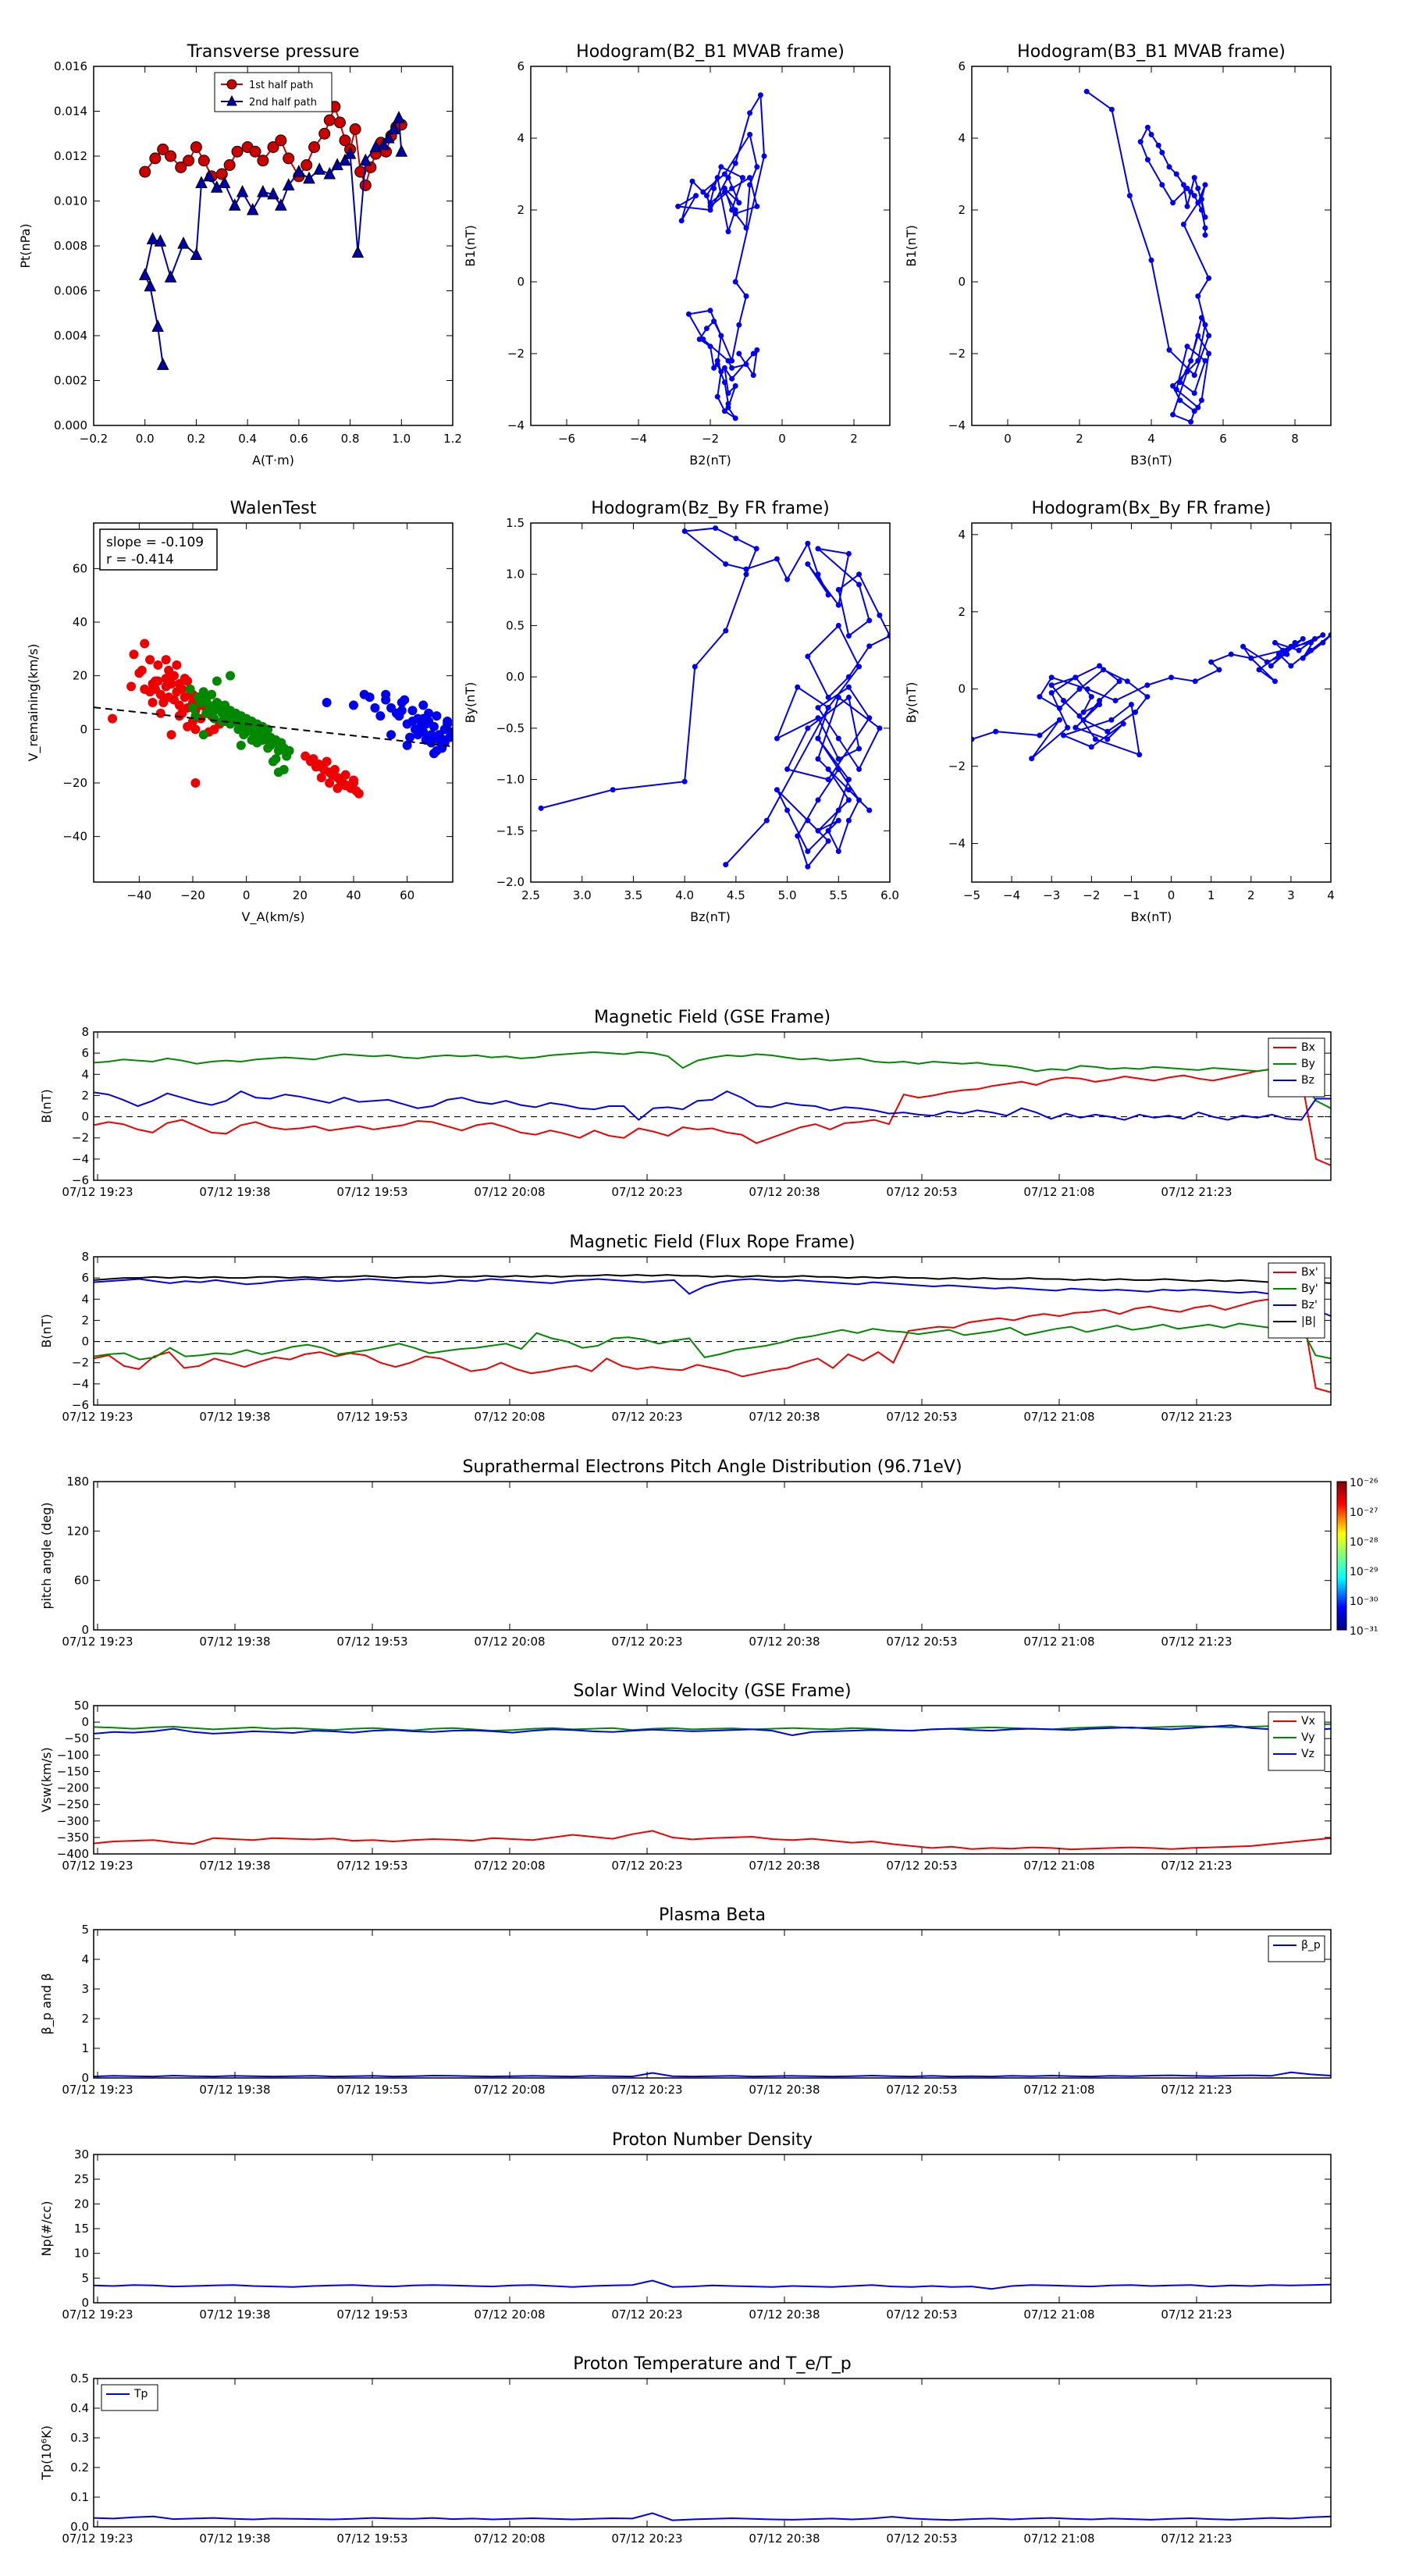 The height and width of the screenshot is (2576, 1405). Describe the element at coordinates (73, 1755) in the screenshot. I see `y-tick-label: −100` at that location.